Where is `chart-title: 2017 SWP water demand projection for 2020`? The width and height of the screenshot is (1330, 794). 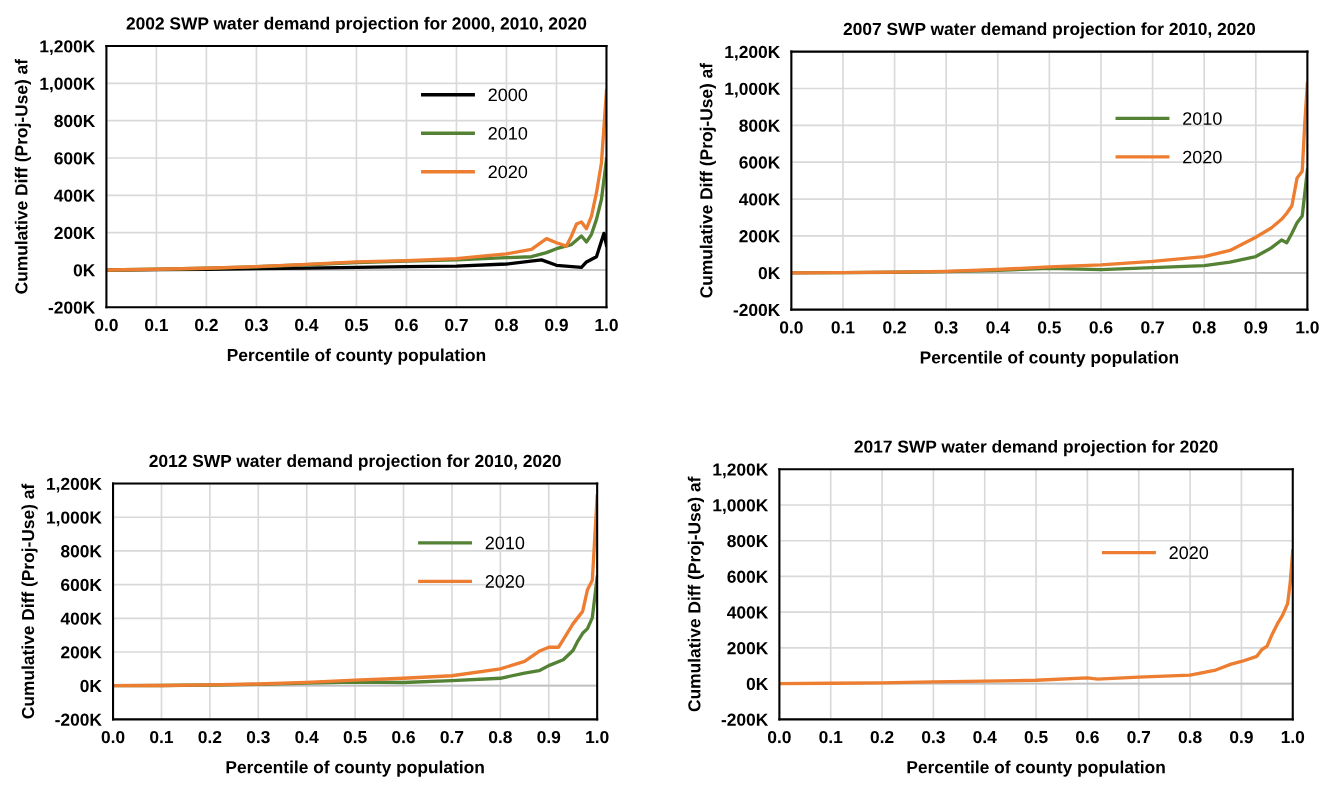 chart-title: 2017 SWP water demand projection for 2020 is located at coordinates (1036, 448).